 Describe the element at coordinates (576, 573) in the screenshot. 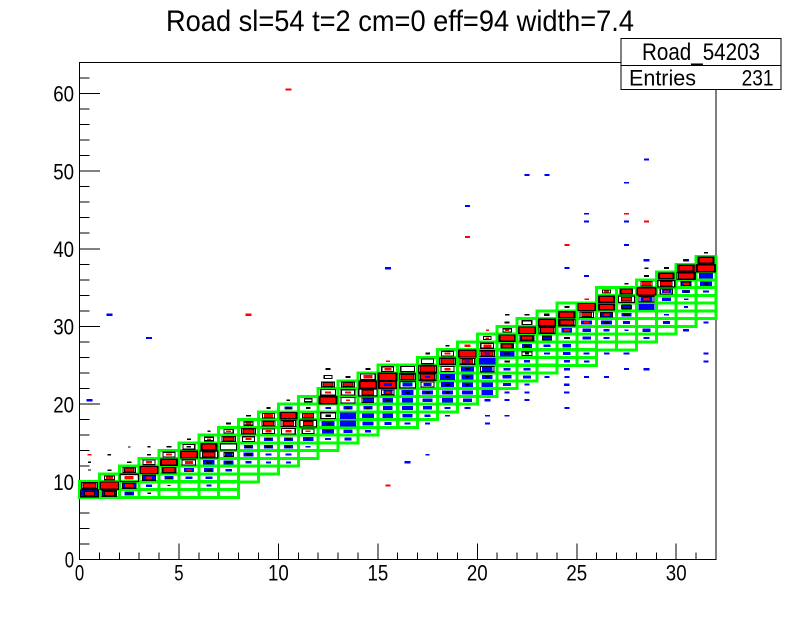

I see `svg-text: 25` at that location.